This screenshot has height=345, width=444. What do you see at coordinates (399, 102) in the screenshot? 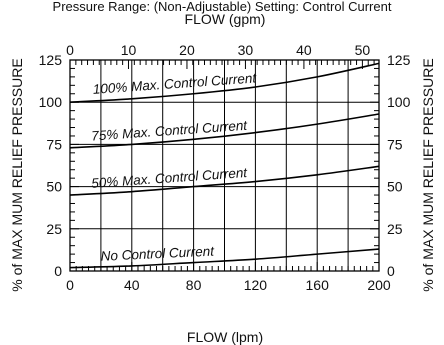
I see `y-tick-label-right: 100` at bounding box center [399, 102].